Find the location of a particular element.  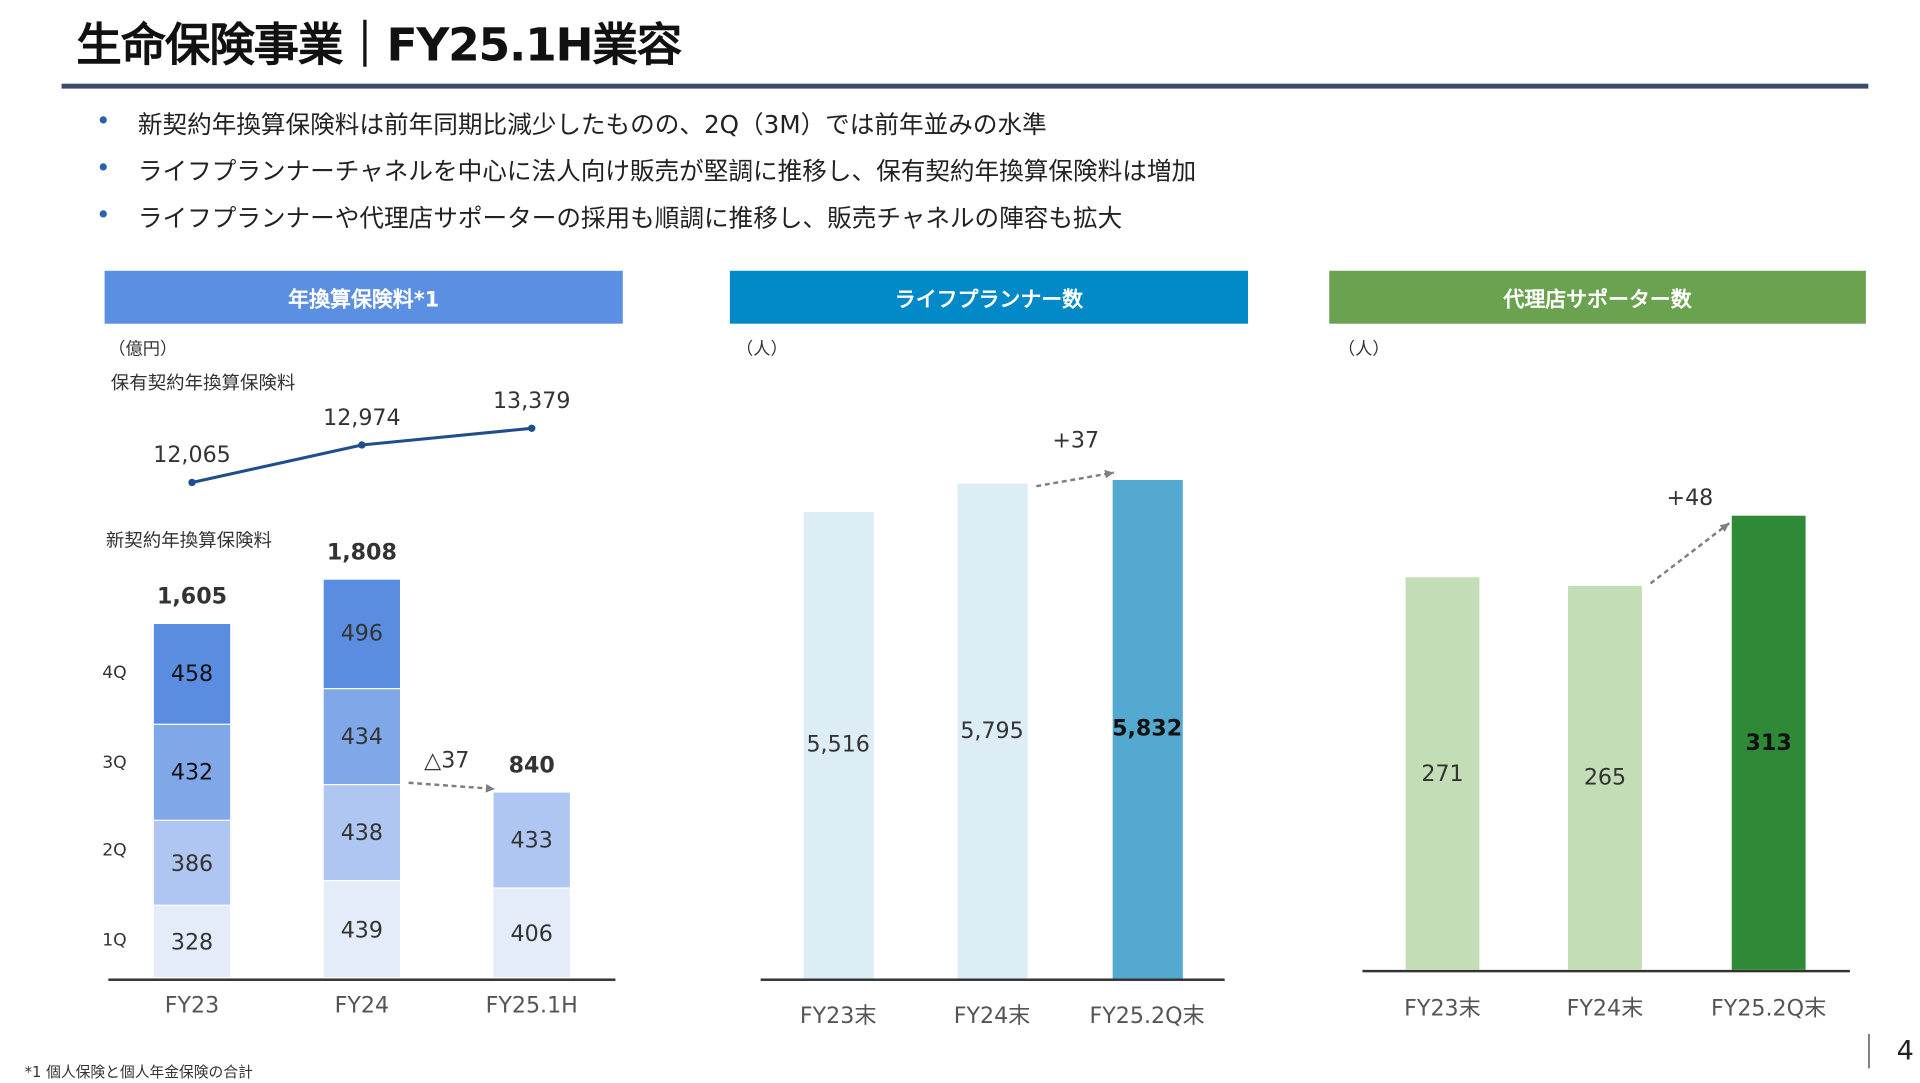

bar-value-label: 406 is located at coordinates (531, 933).